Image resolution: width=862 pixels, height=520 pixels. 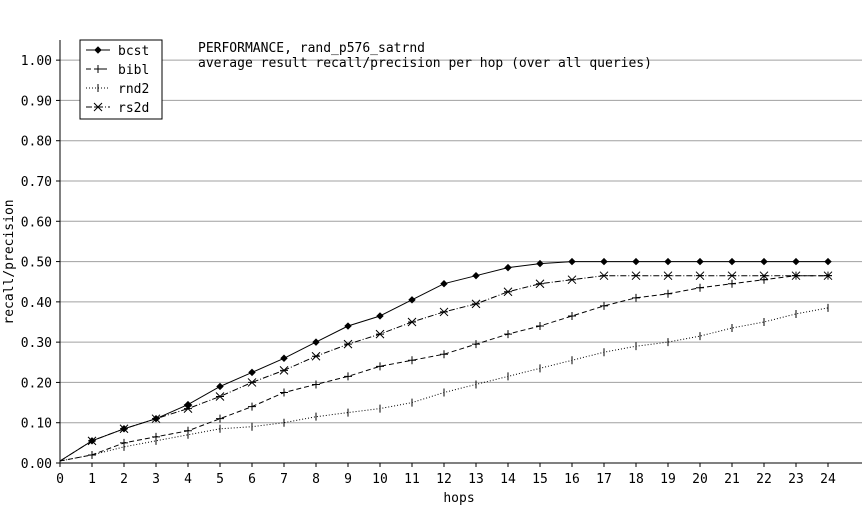 I want to click on y-tick-label: 0.90, so click(x=36, y=101).